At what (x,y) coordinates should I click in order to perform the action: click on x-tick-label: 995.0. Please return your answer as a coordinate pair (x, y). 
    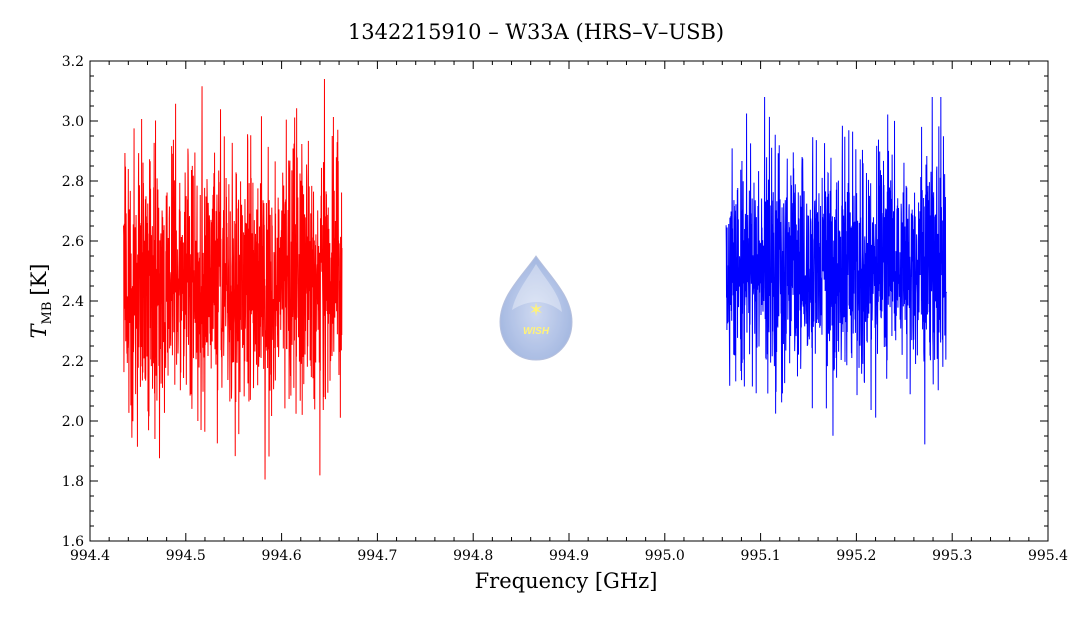
    Looking at the image, I should click on (665, 556).